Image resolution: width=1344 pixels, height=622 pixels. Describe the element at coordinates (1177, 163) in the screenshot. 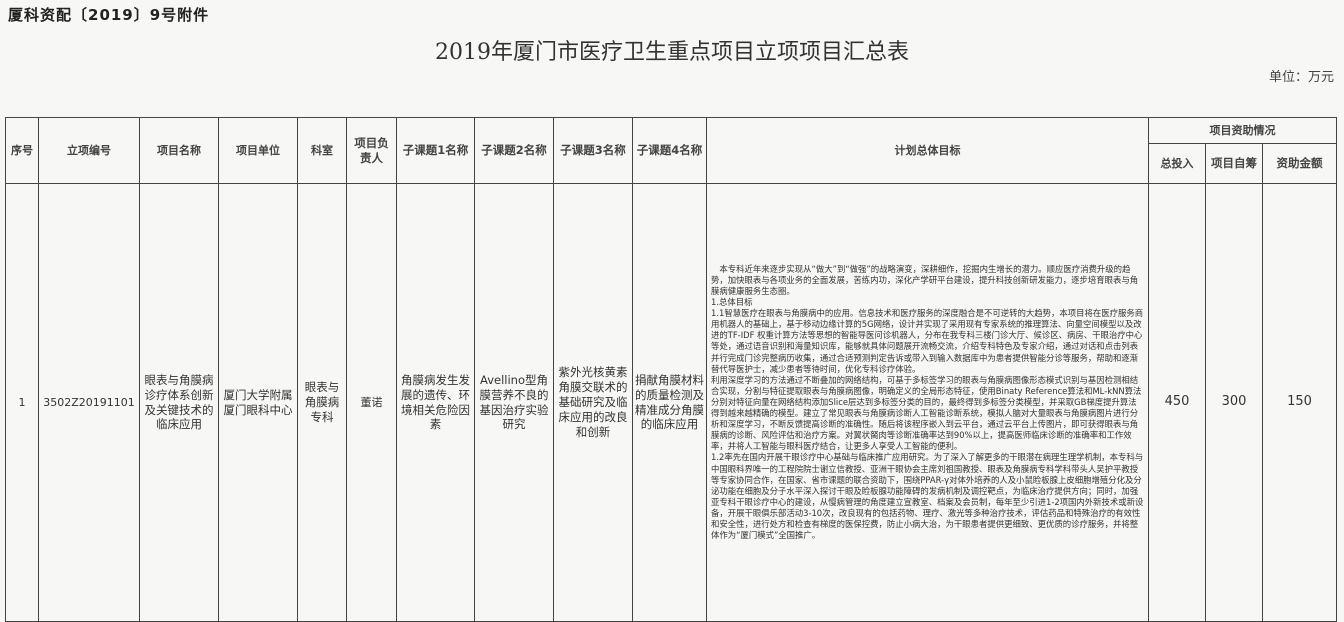

I see `header-total: 总投入` at that location.